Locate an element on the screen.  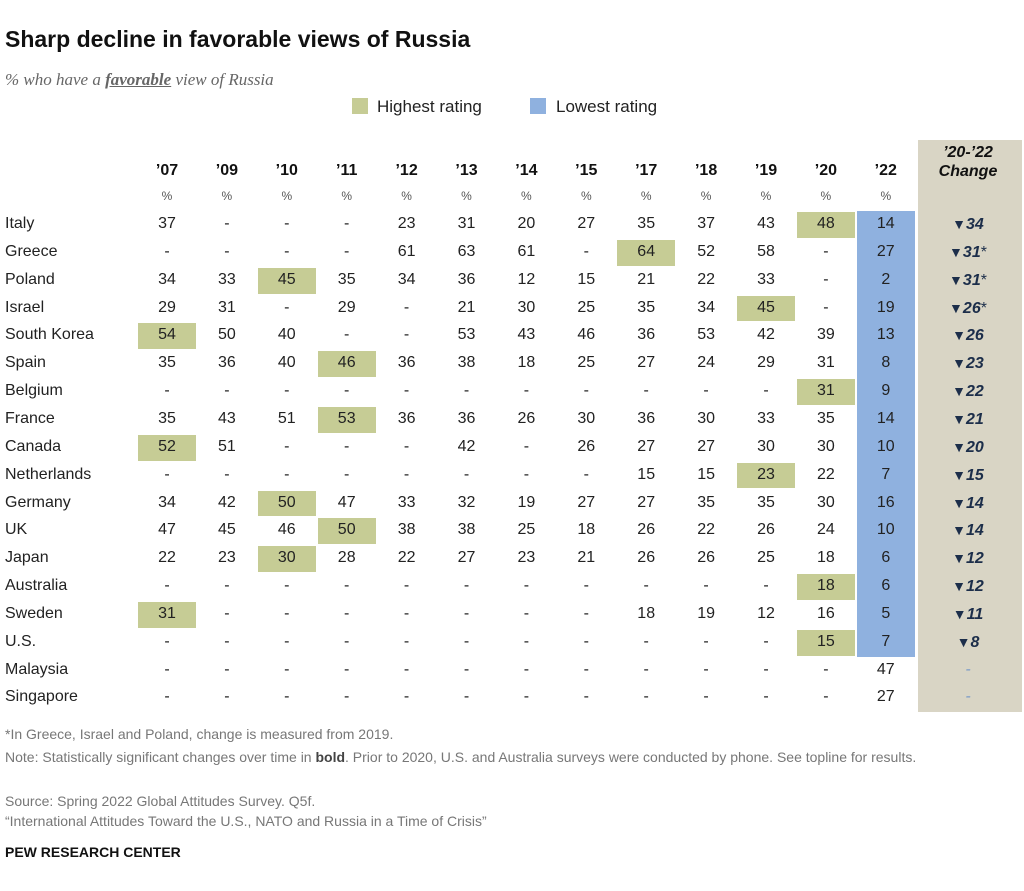
cell-value: 23 is located at coordinates (406, 223).